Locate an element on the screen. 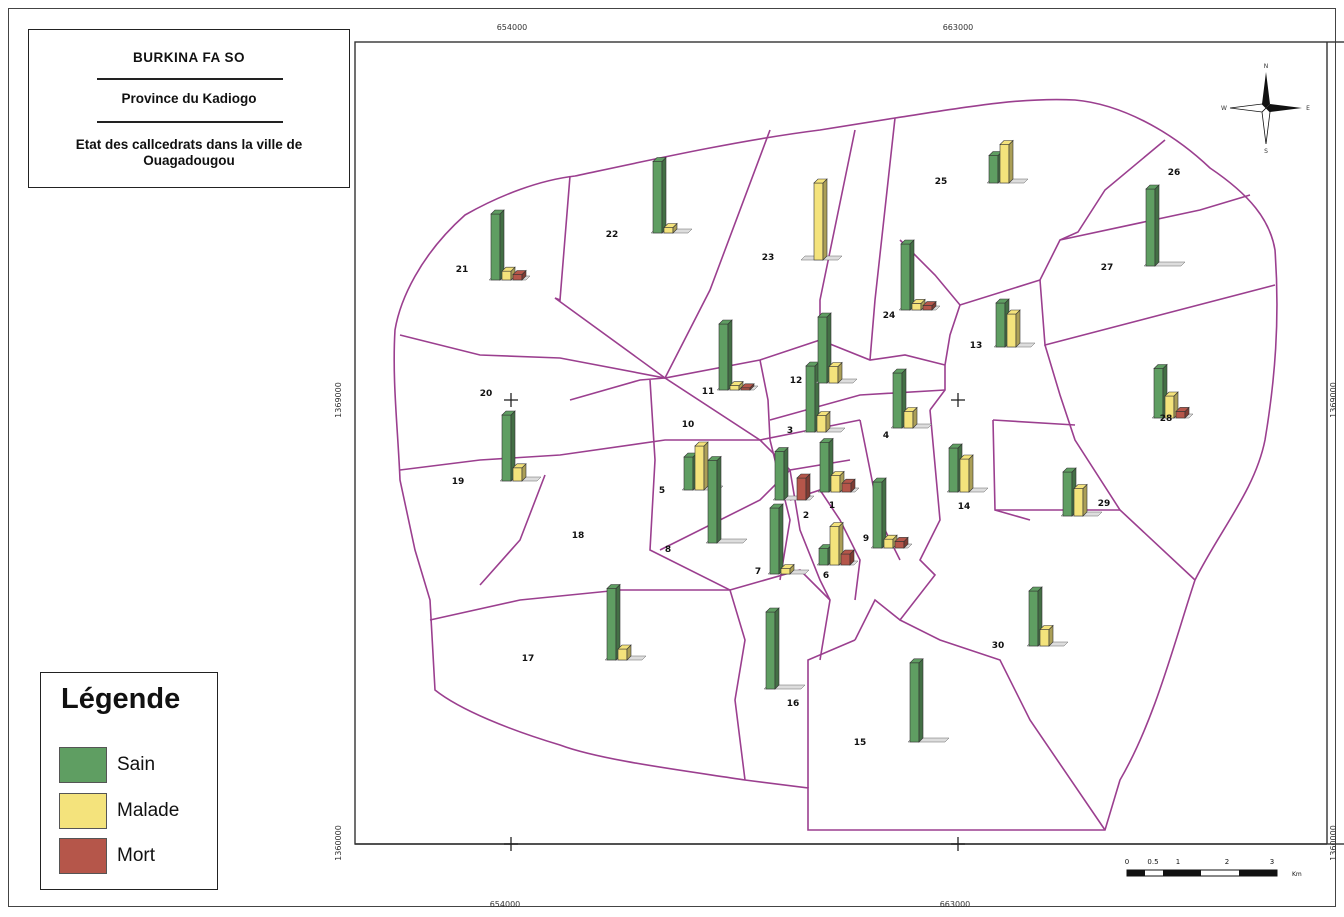 This screenshot has width=1344, height=917. scale-tick-2: 2 is located at coordinates (1227, 862).